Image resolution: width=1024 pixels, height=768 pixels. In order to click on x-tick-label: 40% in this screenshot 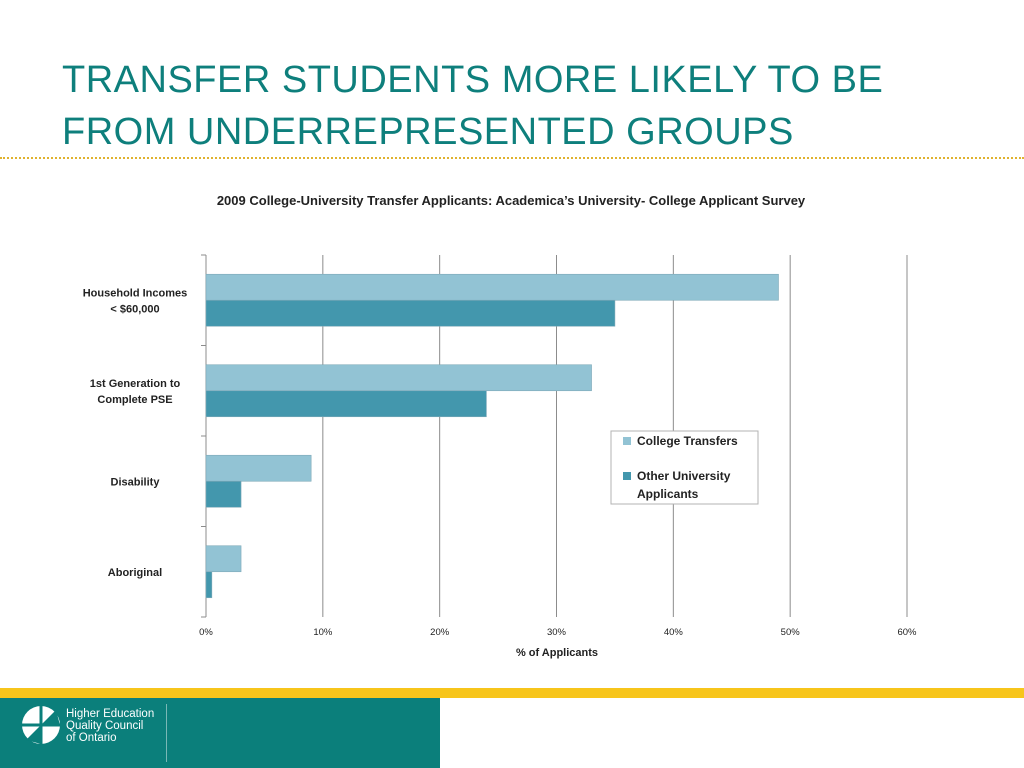, I will do `click(674, 632)`.